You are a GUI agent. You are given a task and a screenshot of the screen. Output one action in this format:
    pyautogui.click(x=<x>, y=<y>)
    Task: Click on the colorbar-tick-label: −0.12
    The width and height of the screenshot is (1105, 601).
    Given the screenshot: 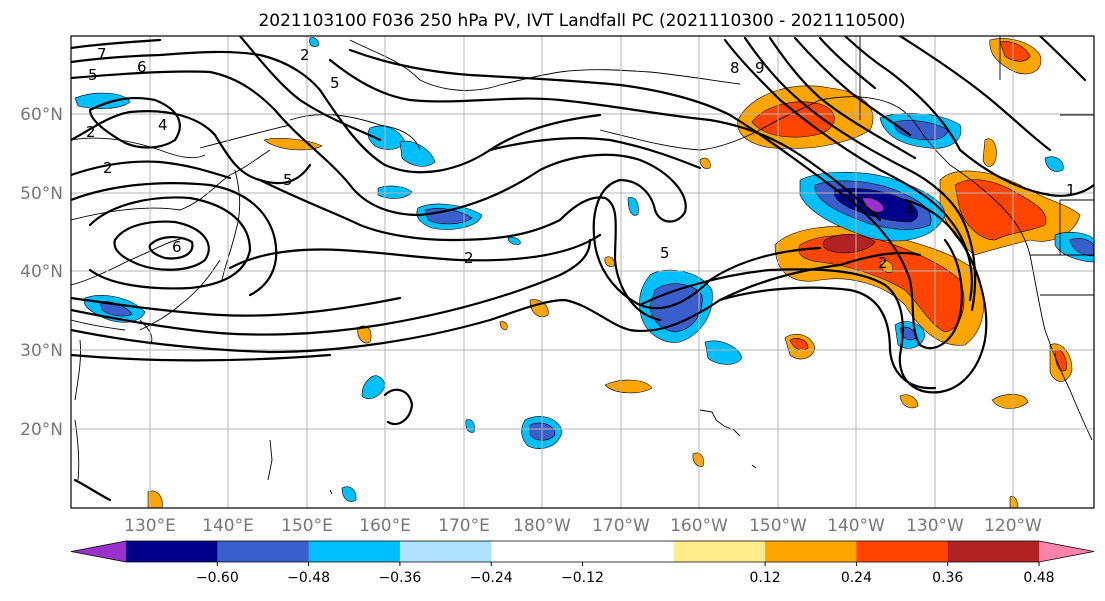 What is the action you would take?
    pyautogui.click(x=582, y=578)
    